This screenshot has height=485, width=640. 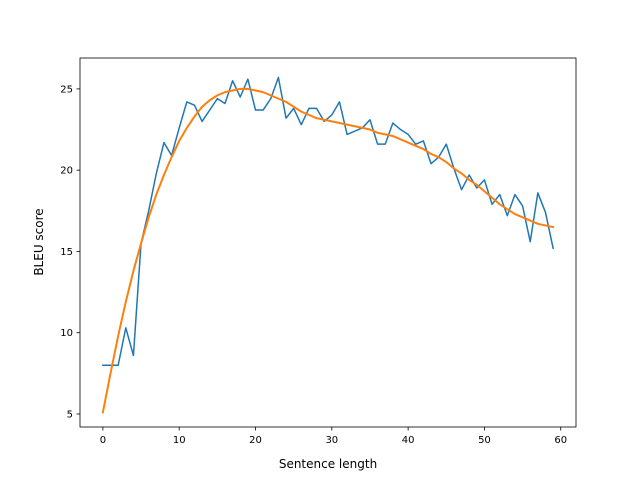 I want to click on x-tick-label: 40, so click(x=408, y=440).